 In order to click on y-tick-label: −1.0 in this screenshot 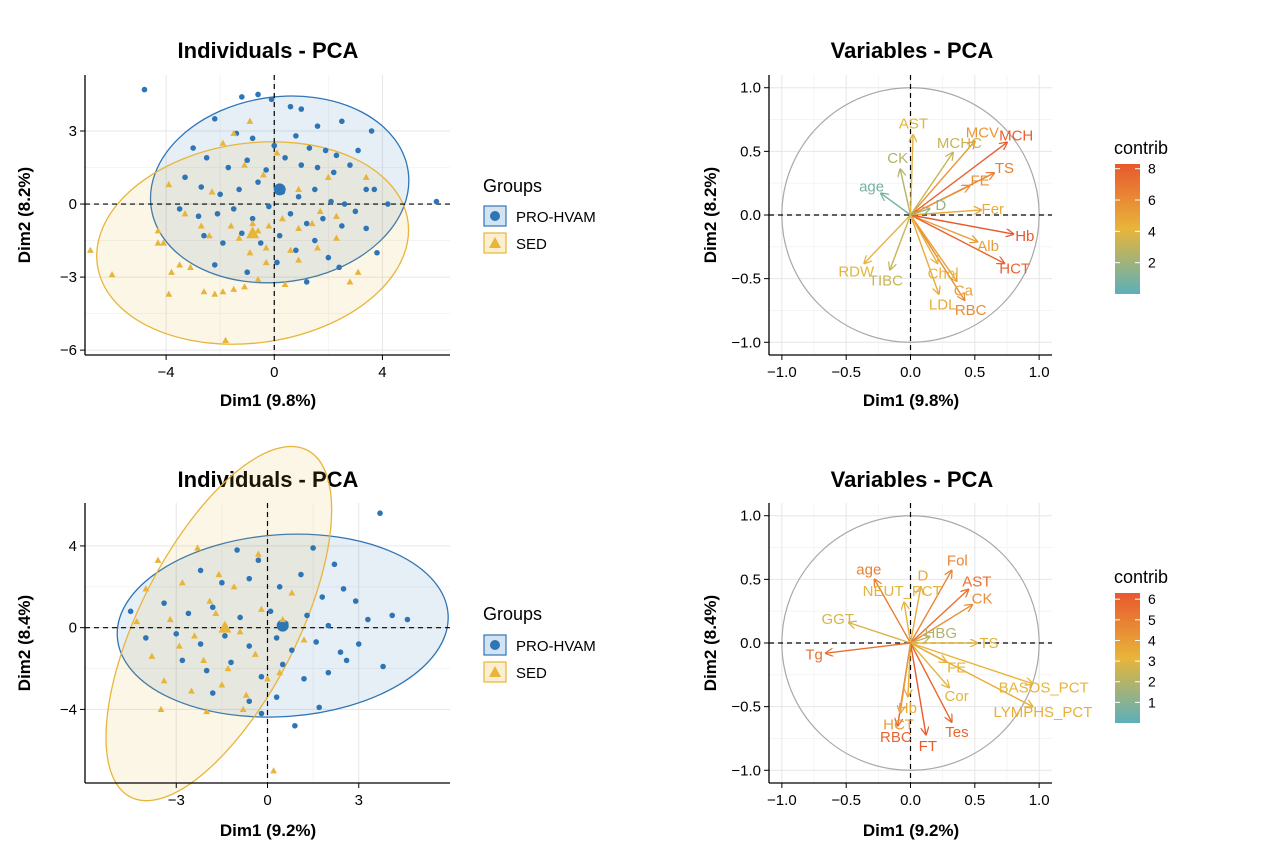, I will do `click(746, 342)`.